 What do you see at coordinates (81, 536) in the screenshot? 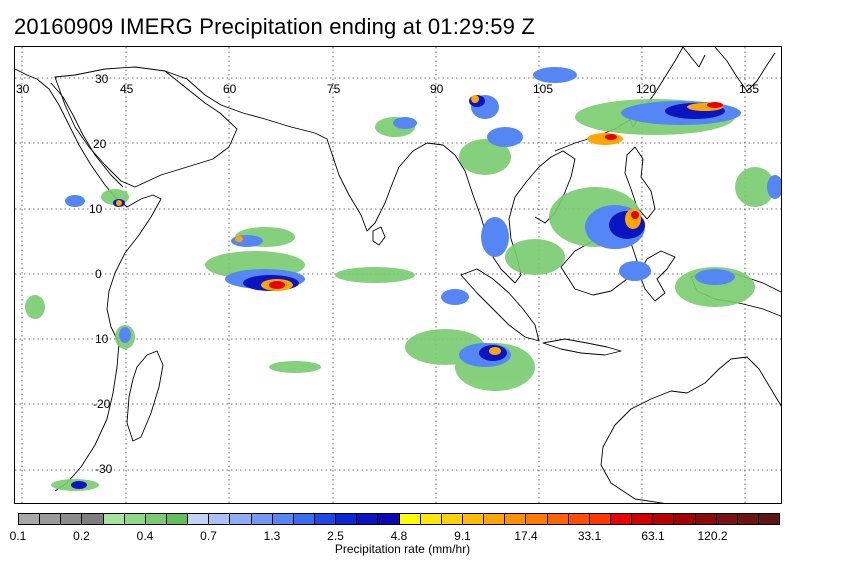
I see `colorbar-tick-label: 0.2` at bounding box center [81, 536].